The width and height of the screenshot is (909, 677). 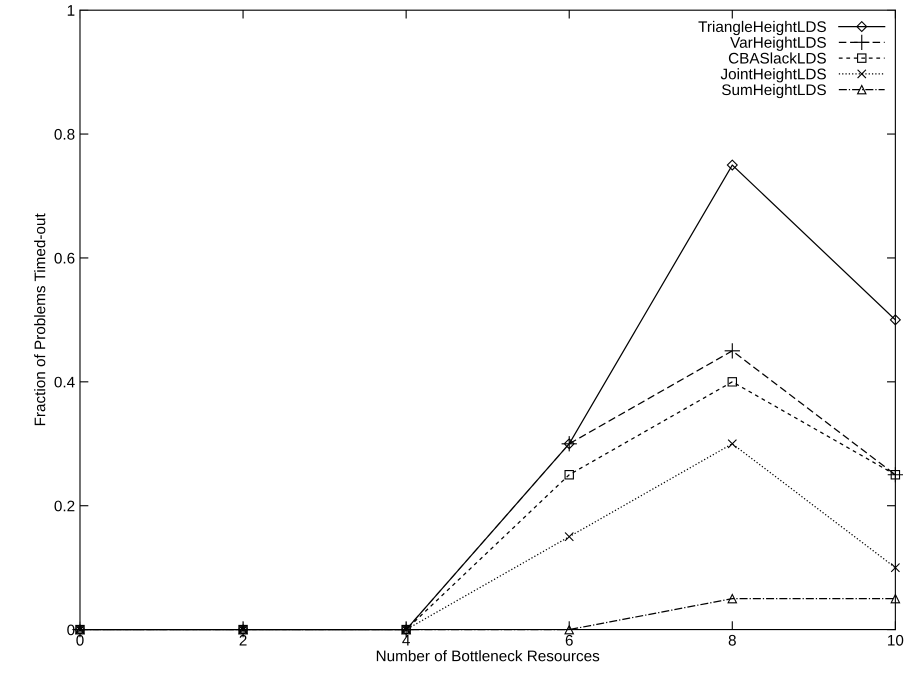 I want to click on x-tick-label: 0, so click(x=80, y=640).